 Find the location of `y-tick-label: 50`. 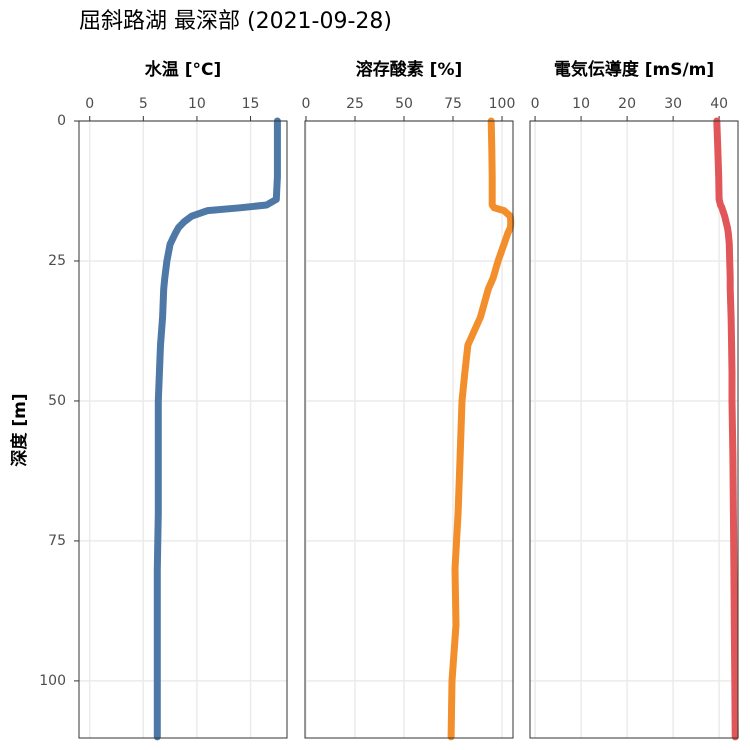

y-tick-label: 50 is located at coordinates (57, 401).